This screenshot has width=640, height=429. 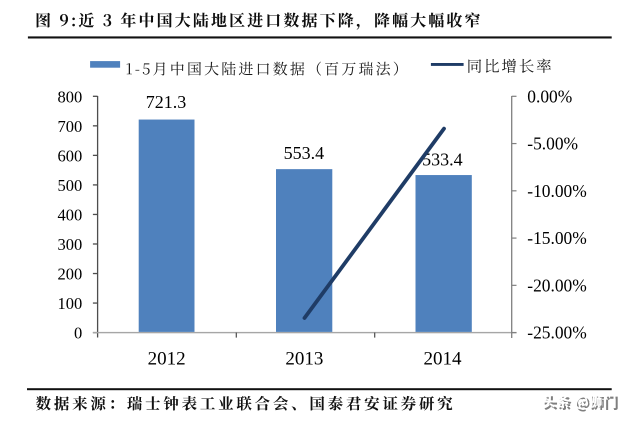 What do you see at coordinates (443, 359) in the screenshot?
I see `svg-text: 2014` at bounding box center [443, 359].